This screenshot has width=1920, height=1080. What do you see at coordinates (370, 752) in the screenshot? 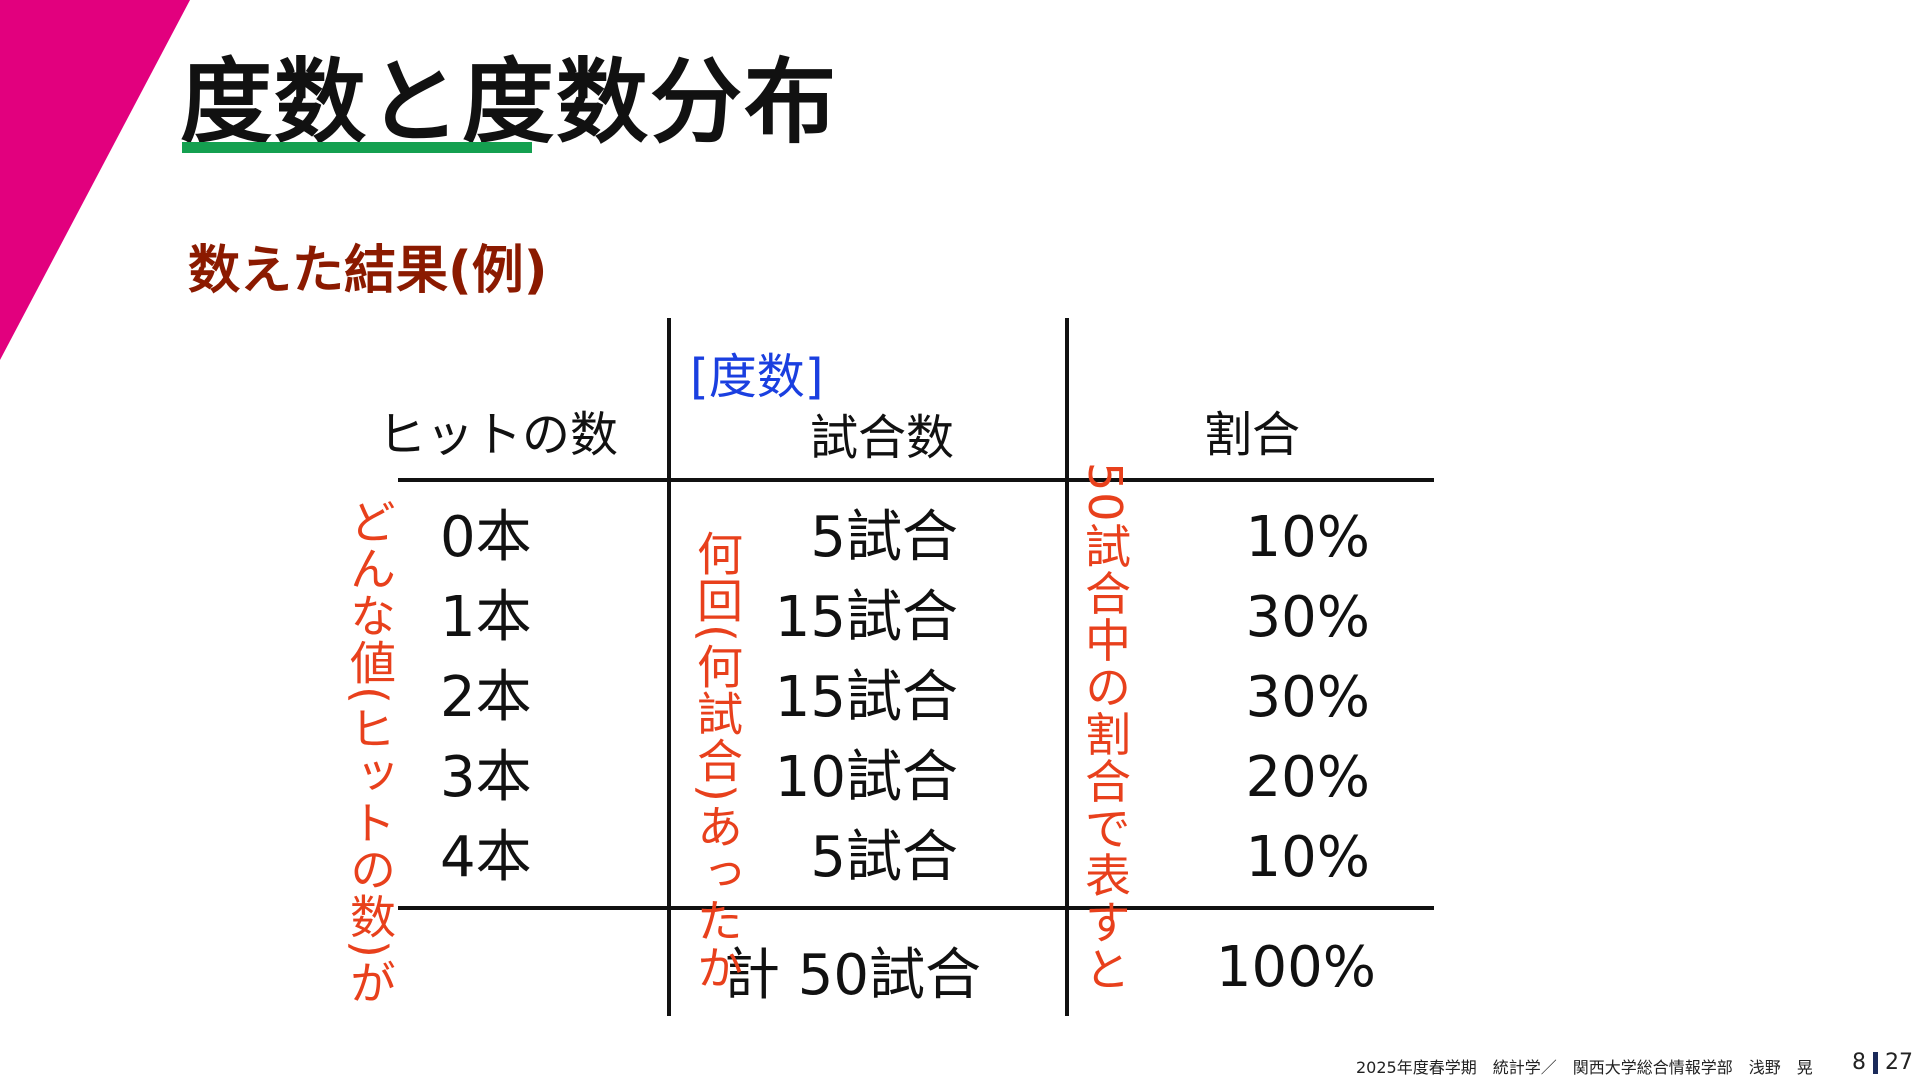
I see `note-value: どんな値(ヒットの数)が` at bounding box center [370, 752].